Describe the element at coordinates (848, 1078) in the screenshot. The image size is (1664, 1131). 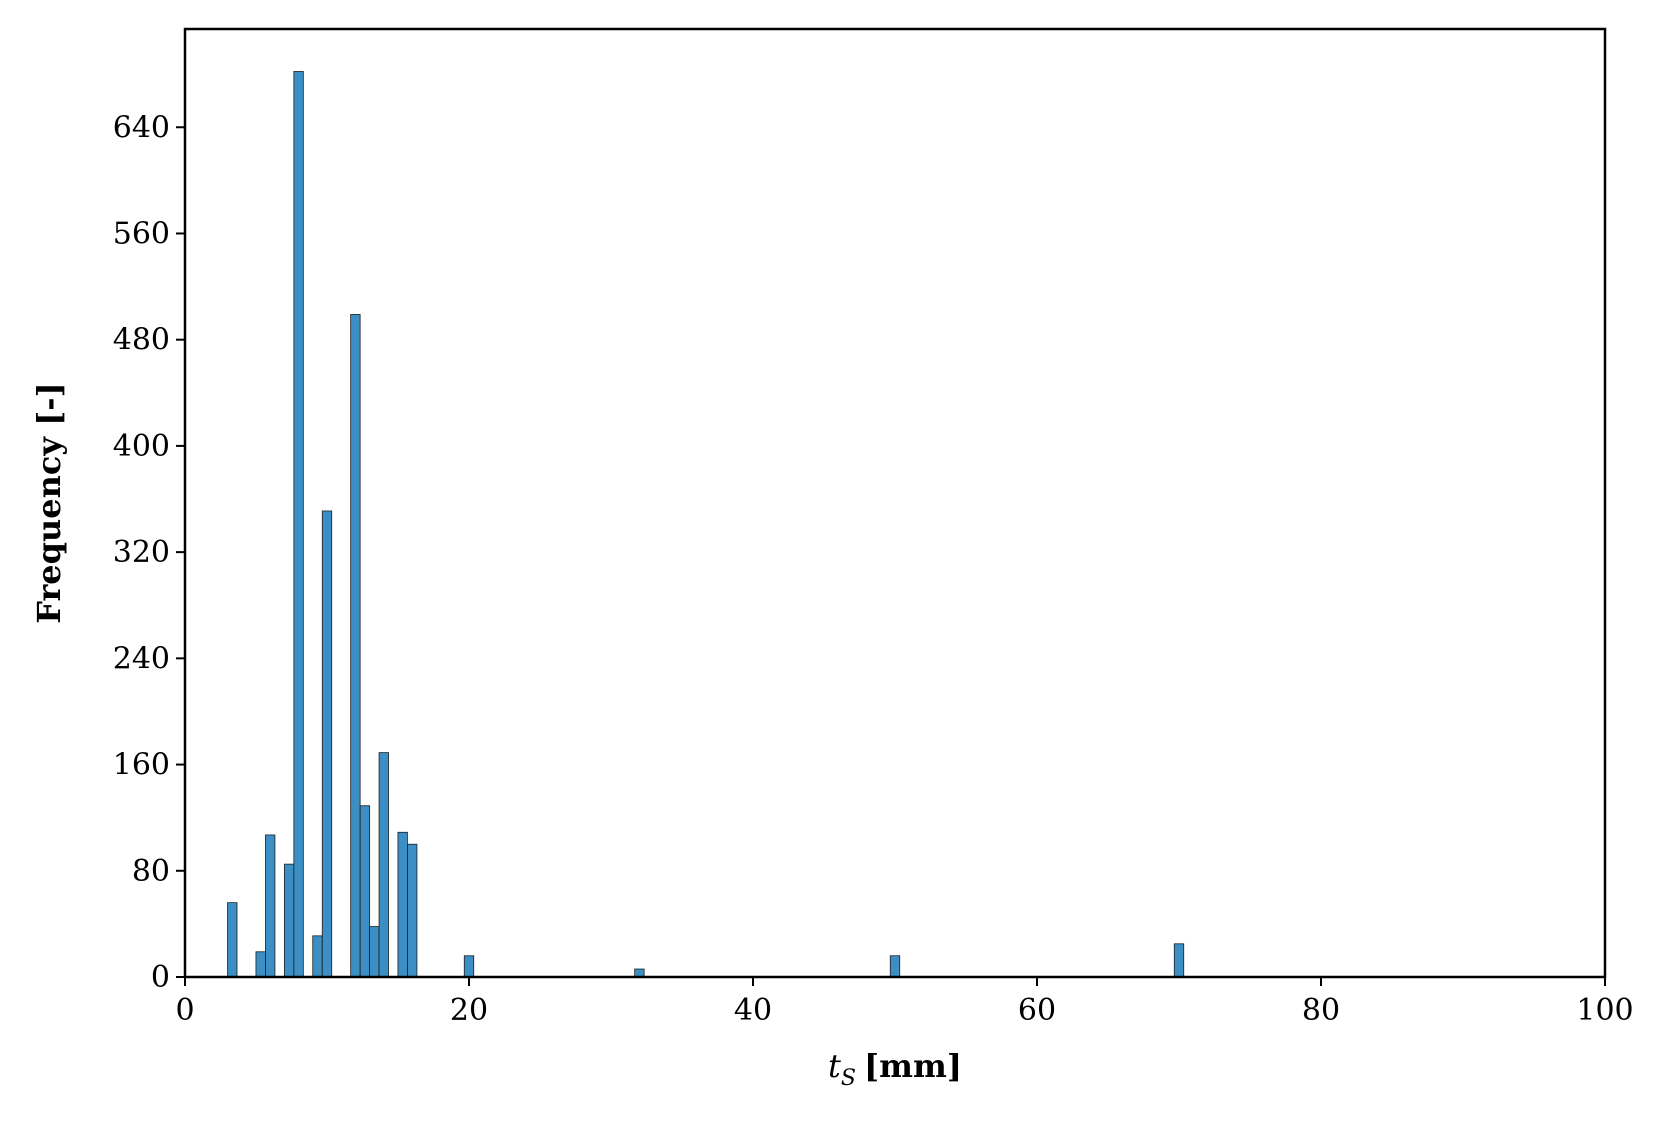
I see `x-axis-label-sub: S` at that location.